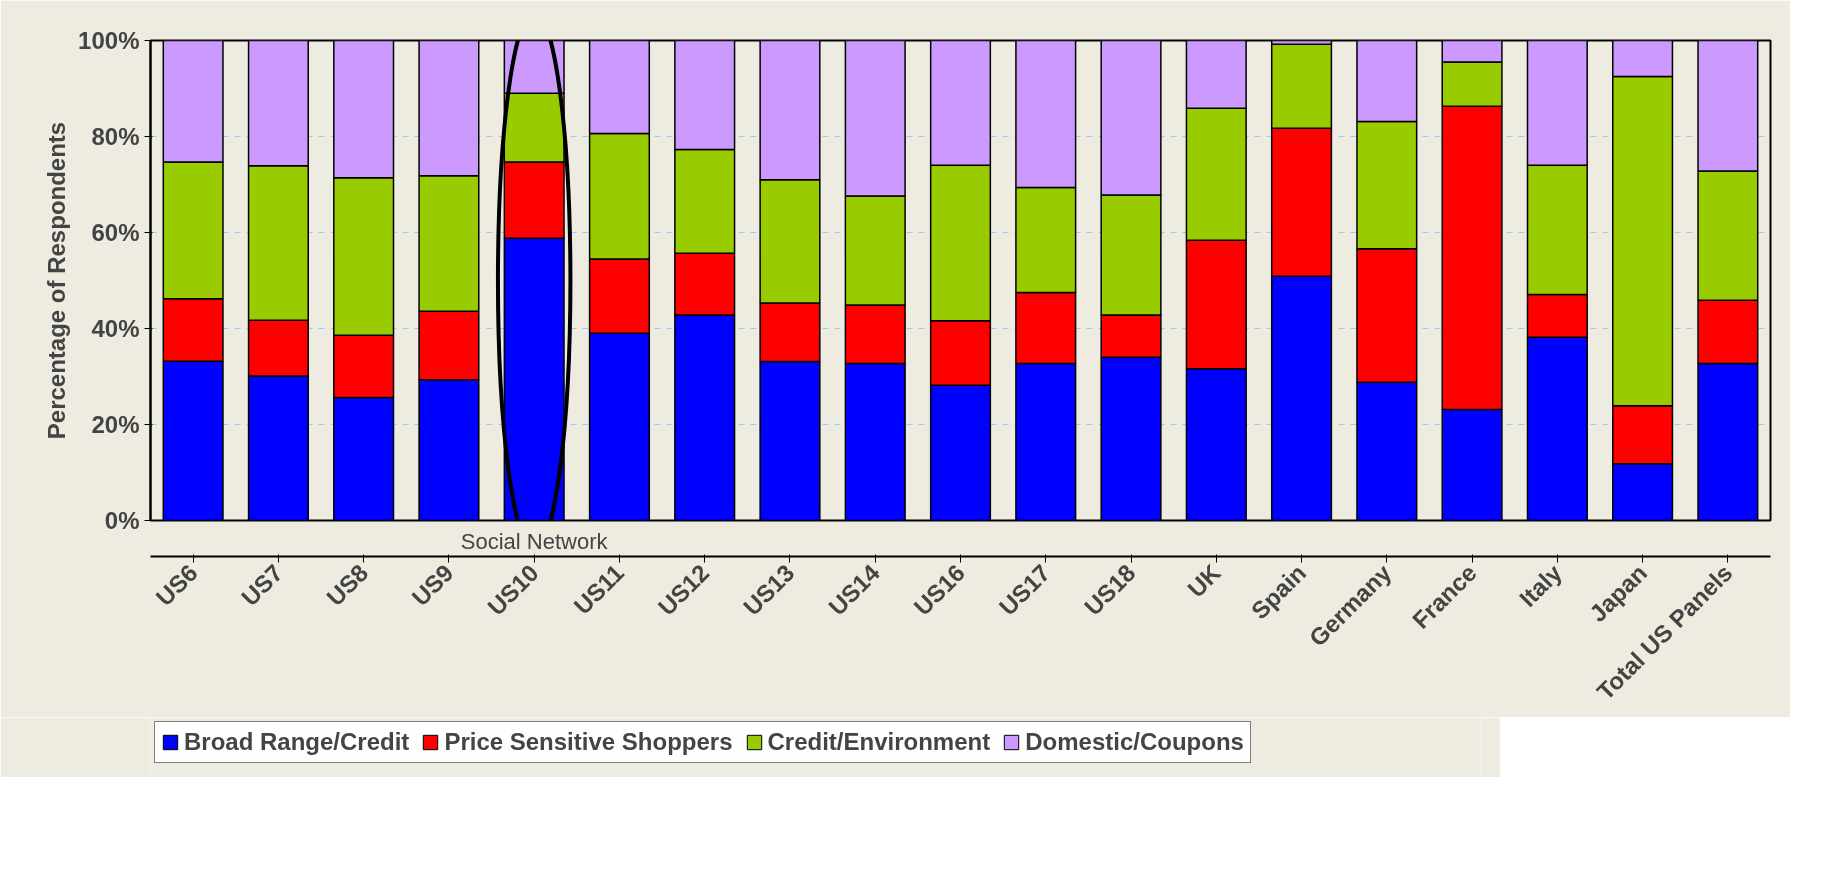 The width and height of the screenshot is (1827, 891). Describe the element at coordinates (1134, 742) in the screenshot. I see `legend-label: Domestic/Coupons` at that location.